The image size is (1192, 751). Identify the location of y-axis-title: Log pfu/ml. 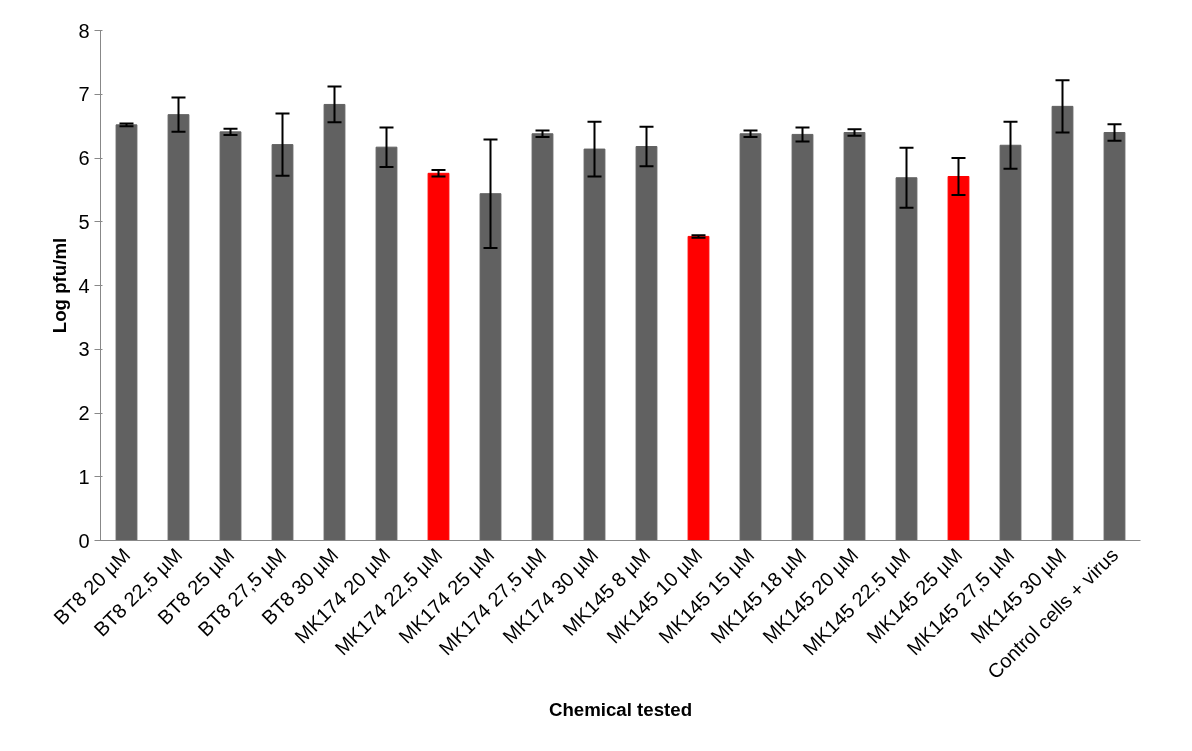
(60, 285).